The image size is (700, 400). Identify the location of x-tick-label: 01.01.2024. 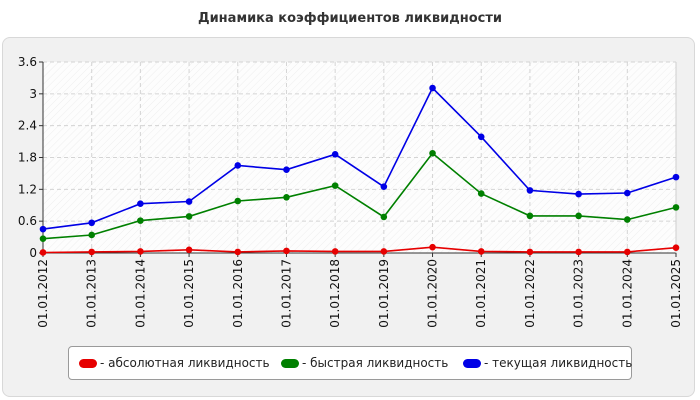
(627, 293).